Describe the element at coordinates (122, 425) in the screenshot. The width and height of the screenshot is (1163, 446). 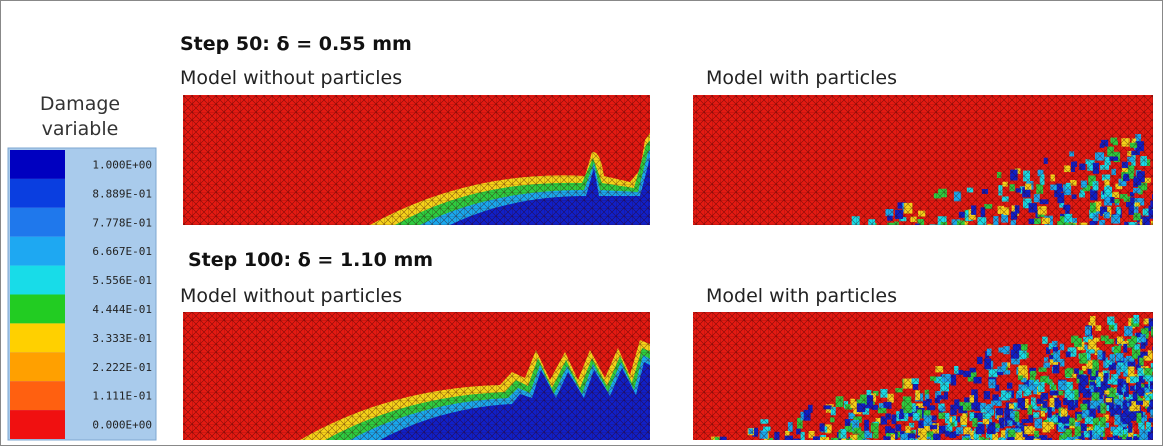
I see `legend-label: 0.000E+00` at that location.